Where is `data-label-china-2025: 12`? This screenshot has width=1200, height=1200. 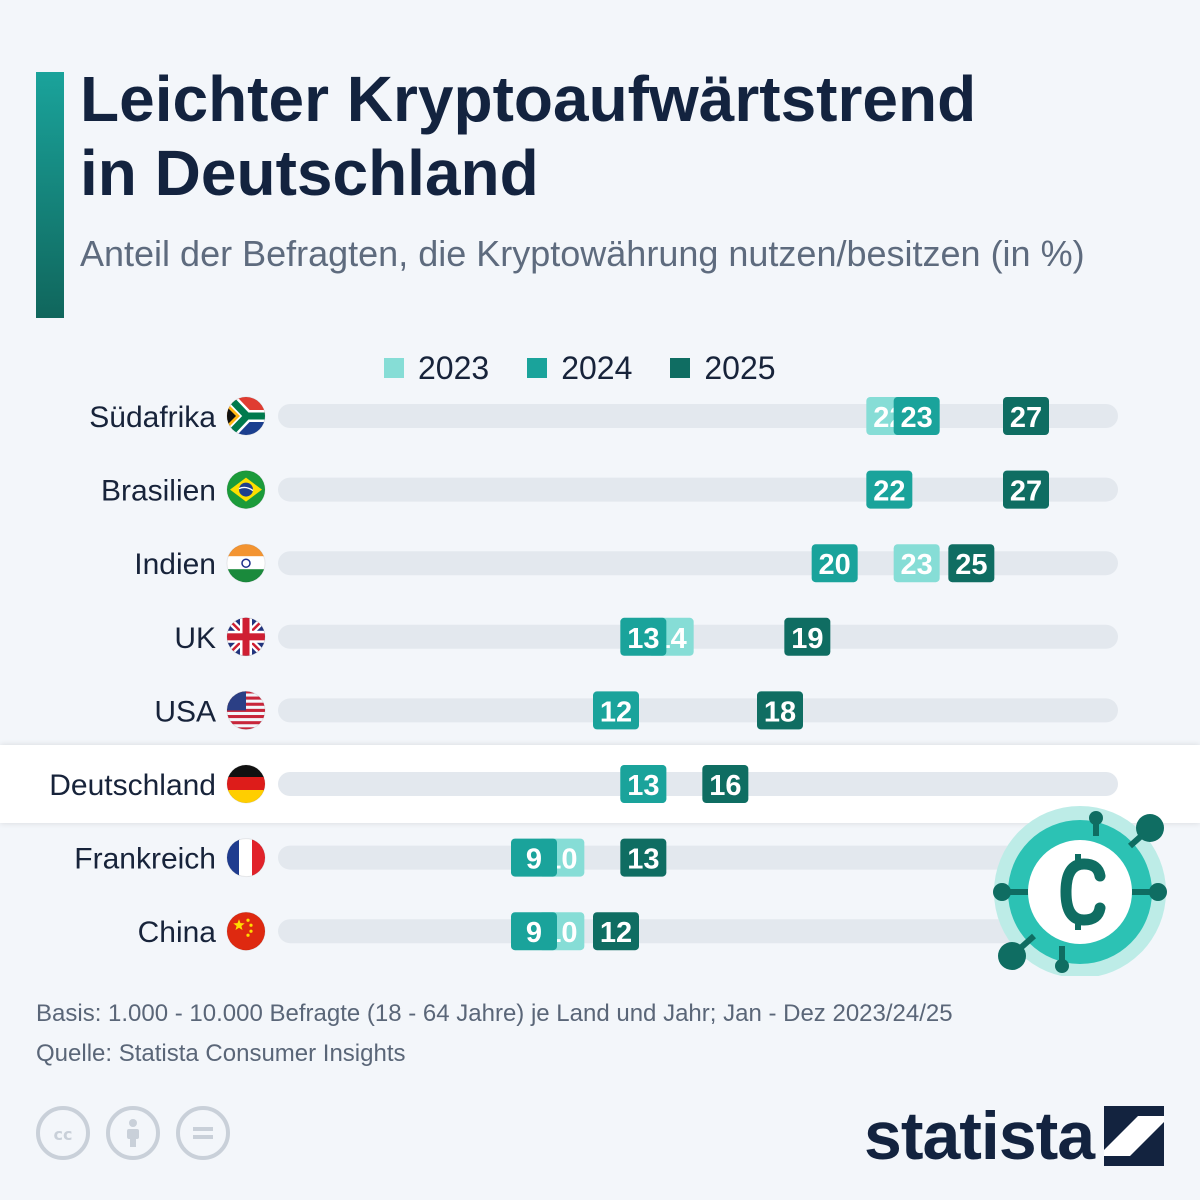
data-label-china-2025: 12 is located at coordinates (616, 933).